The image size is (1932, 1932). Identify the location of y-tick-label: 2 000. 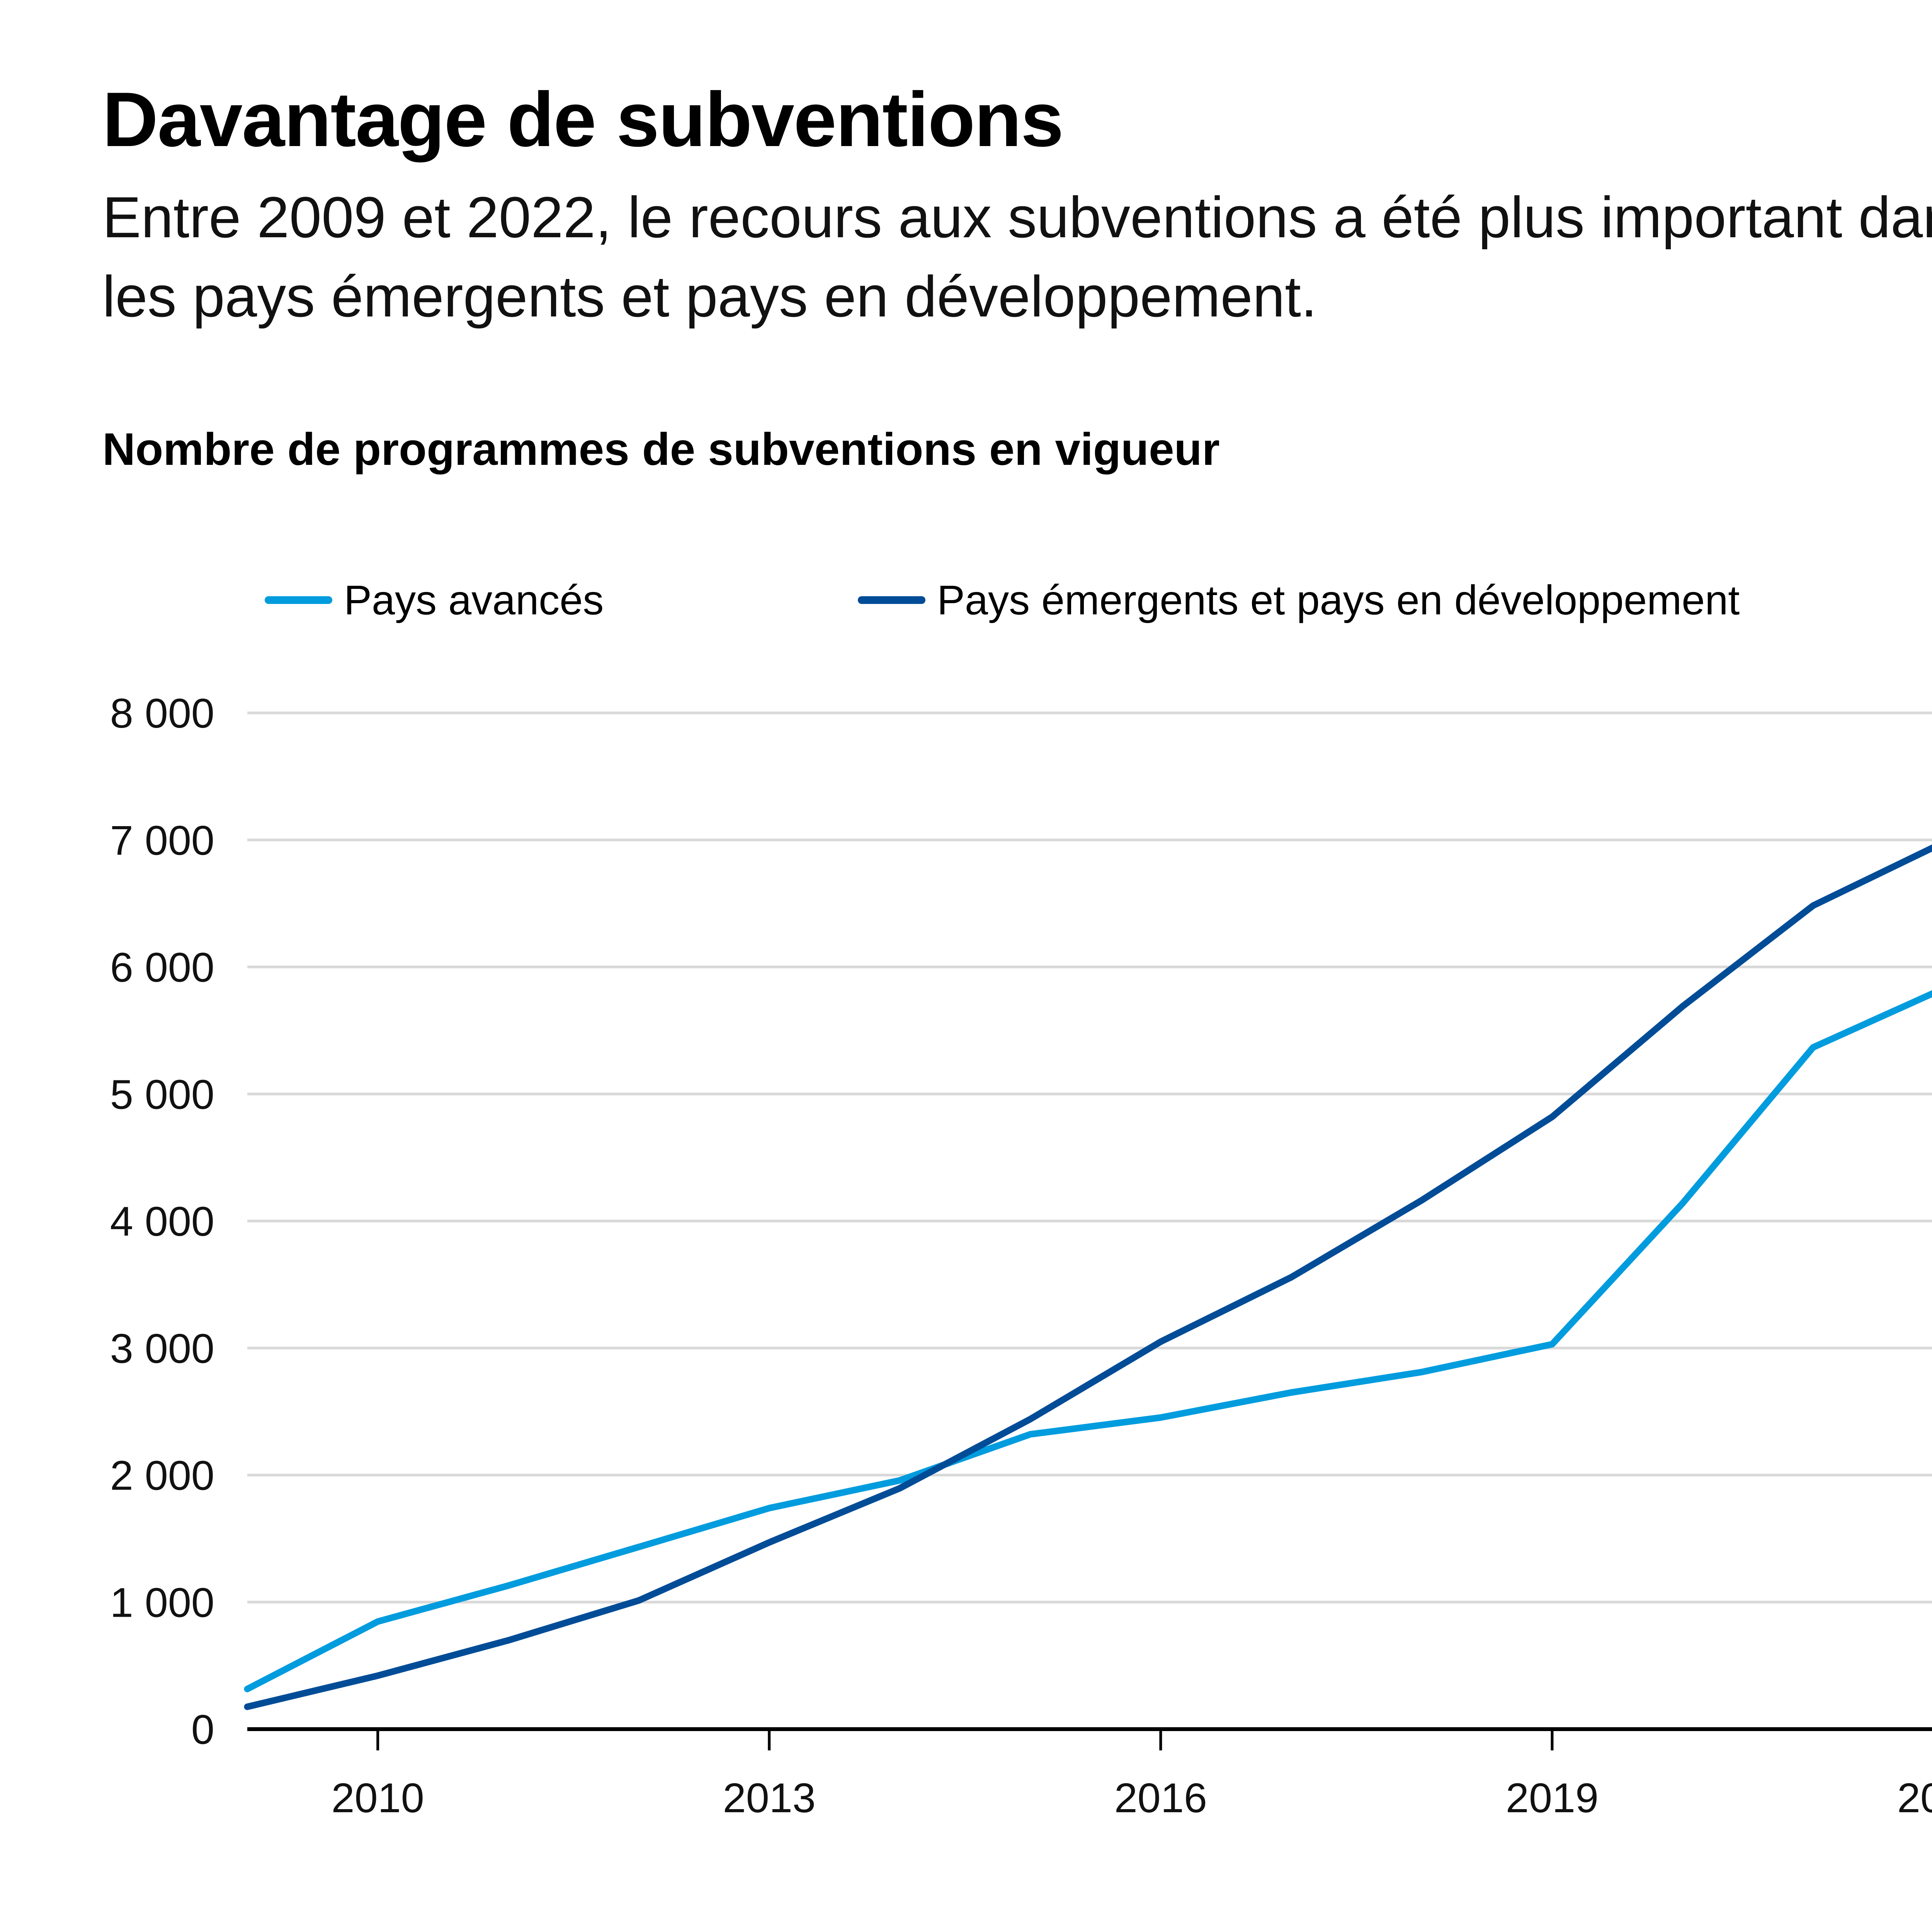
(162, 1476).